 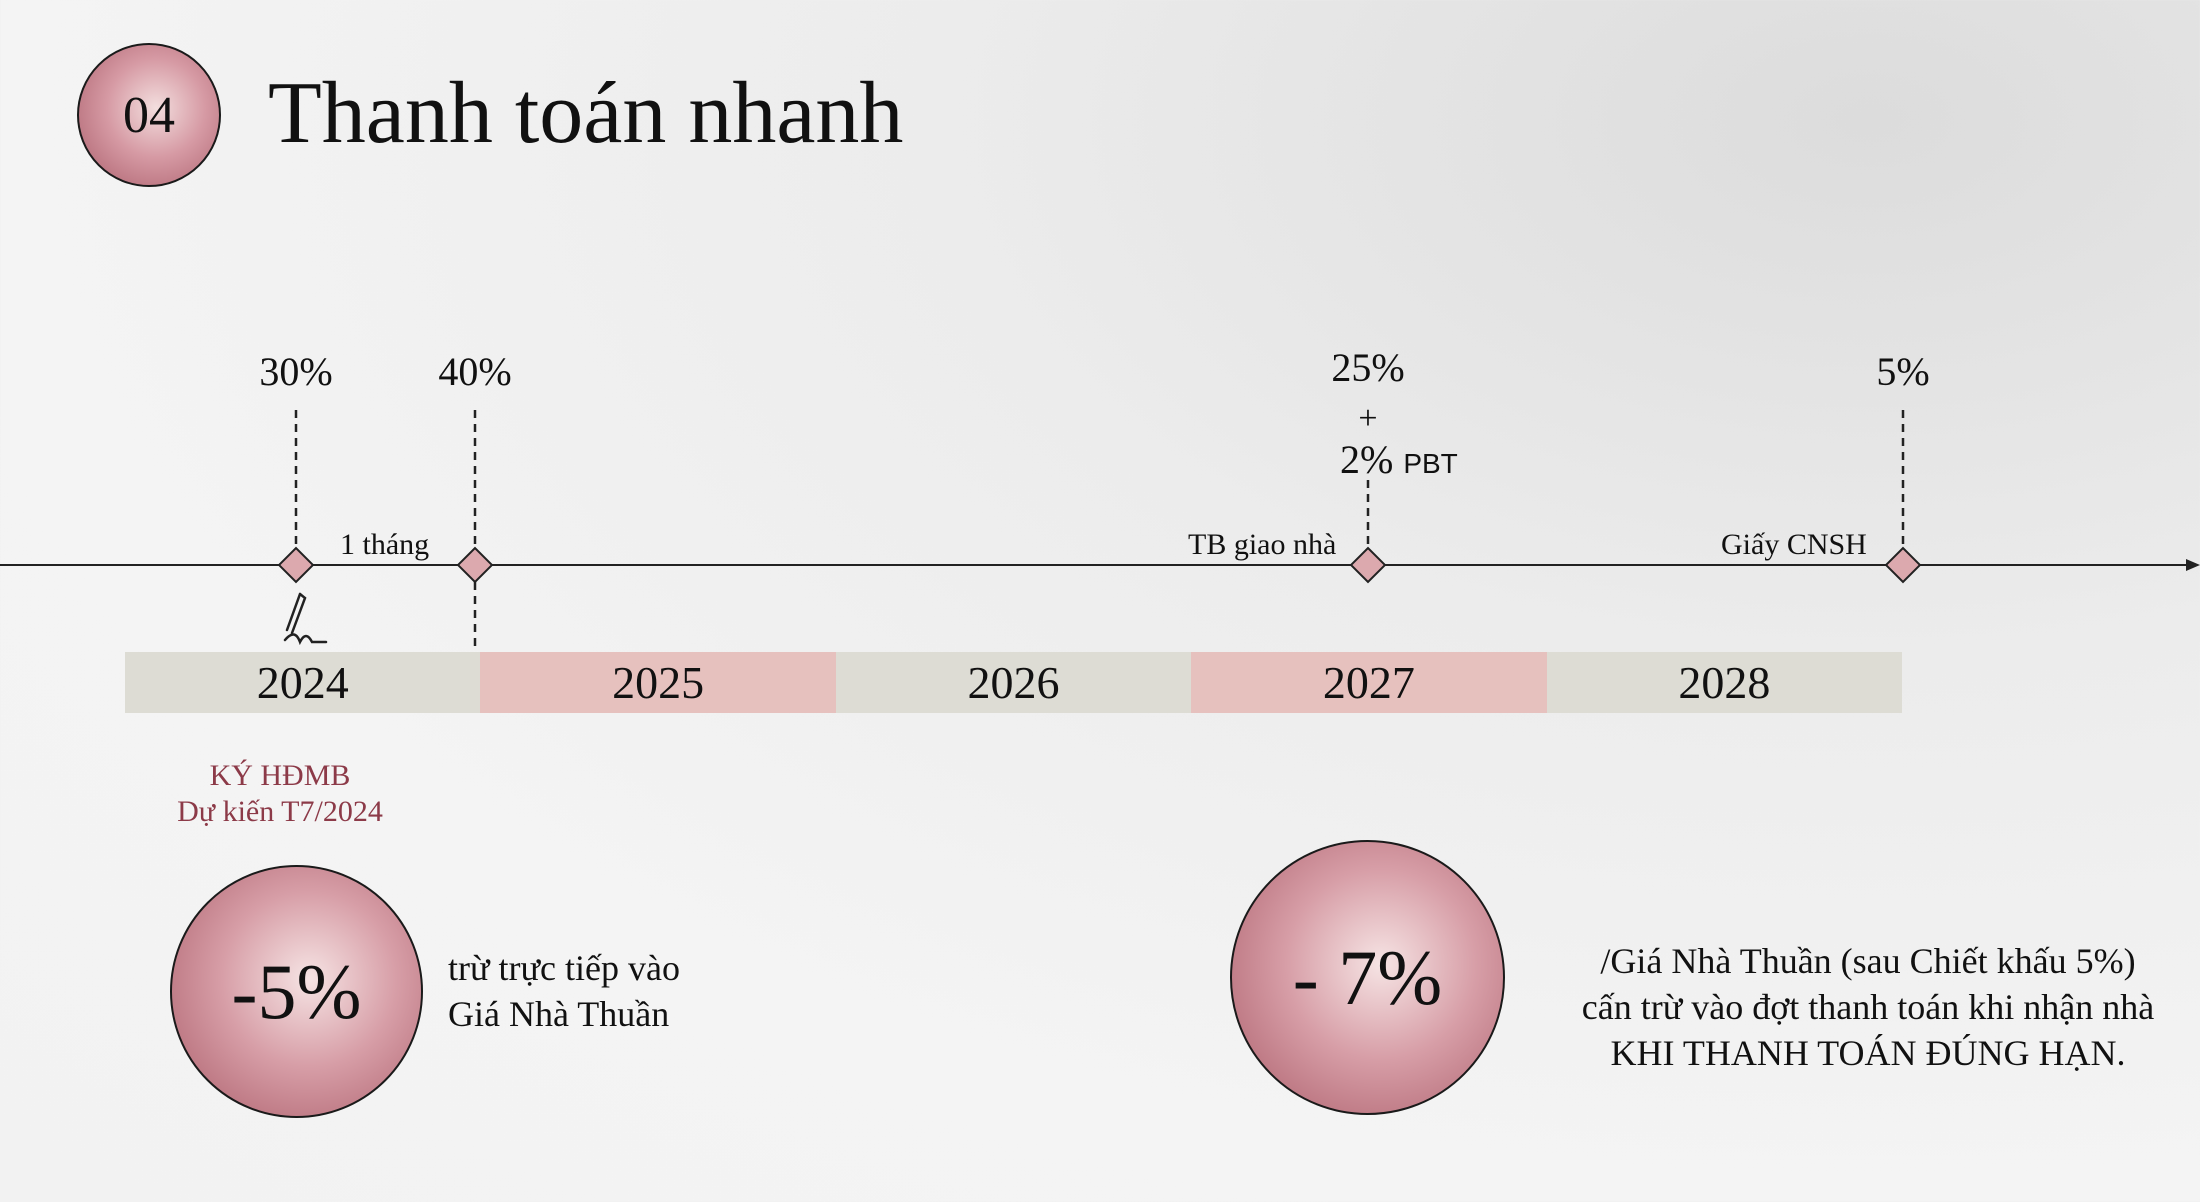 What do you see at coordinates (658, 682) in the screenshot?
I see `year-segment-2025: 2025` at bounding box center [658, 682].